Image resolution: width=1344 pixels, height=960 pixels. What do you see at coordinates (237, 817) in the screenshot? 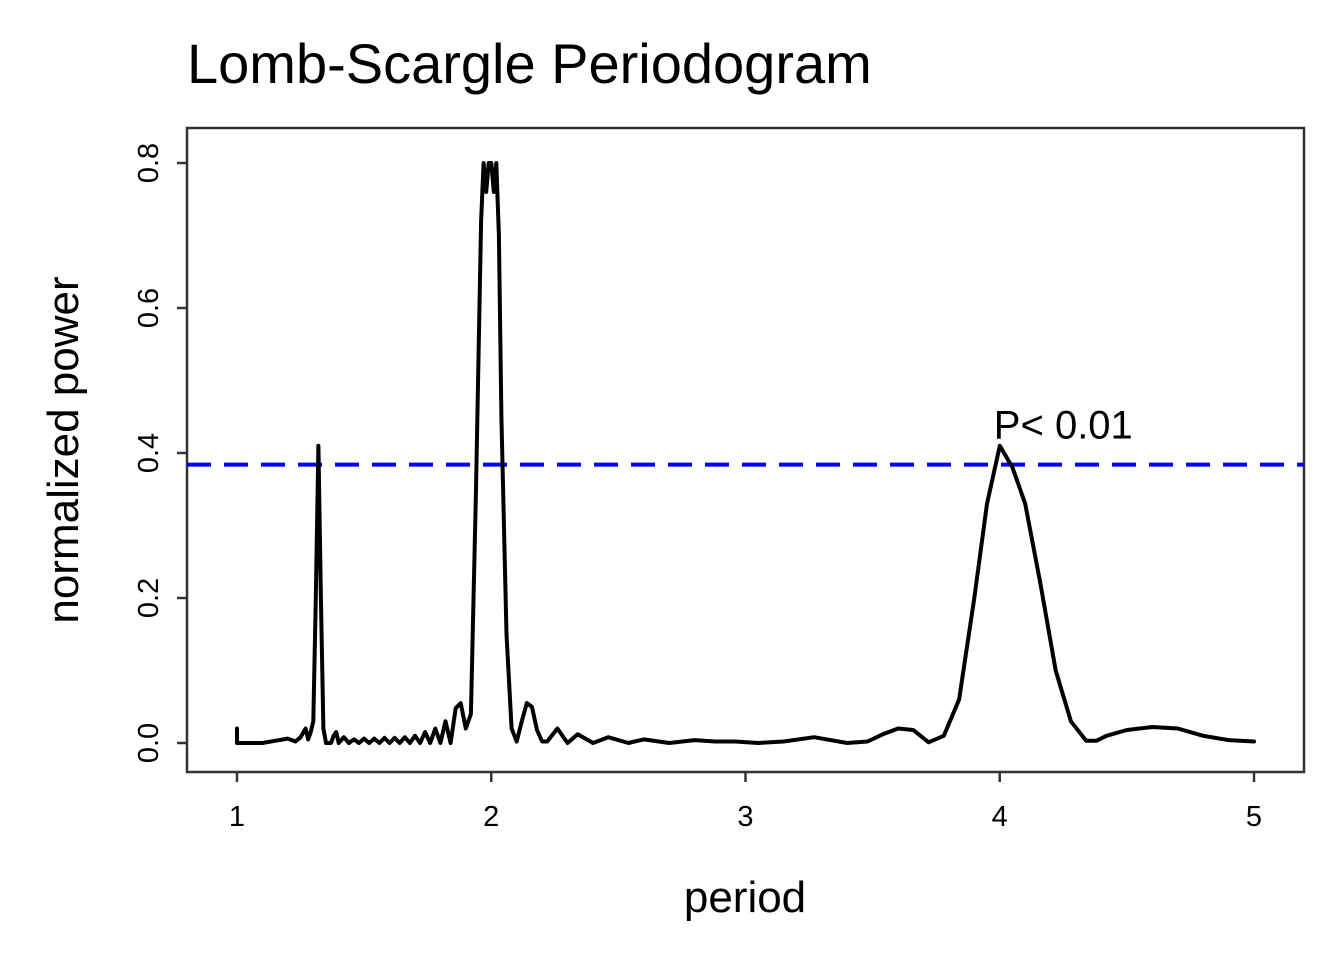
I see `x-tick-label: 1` at bounding box center [237, 817].